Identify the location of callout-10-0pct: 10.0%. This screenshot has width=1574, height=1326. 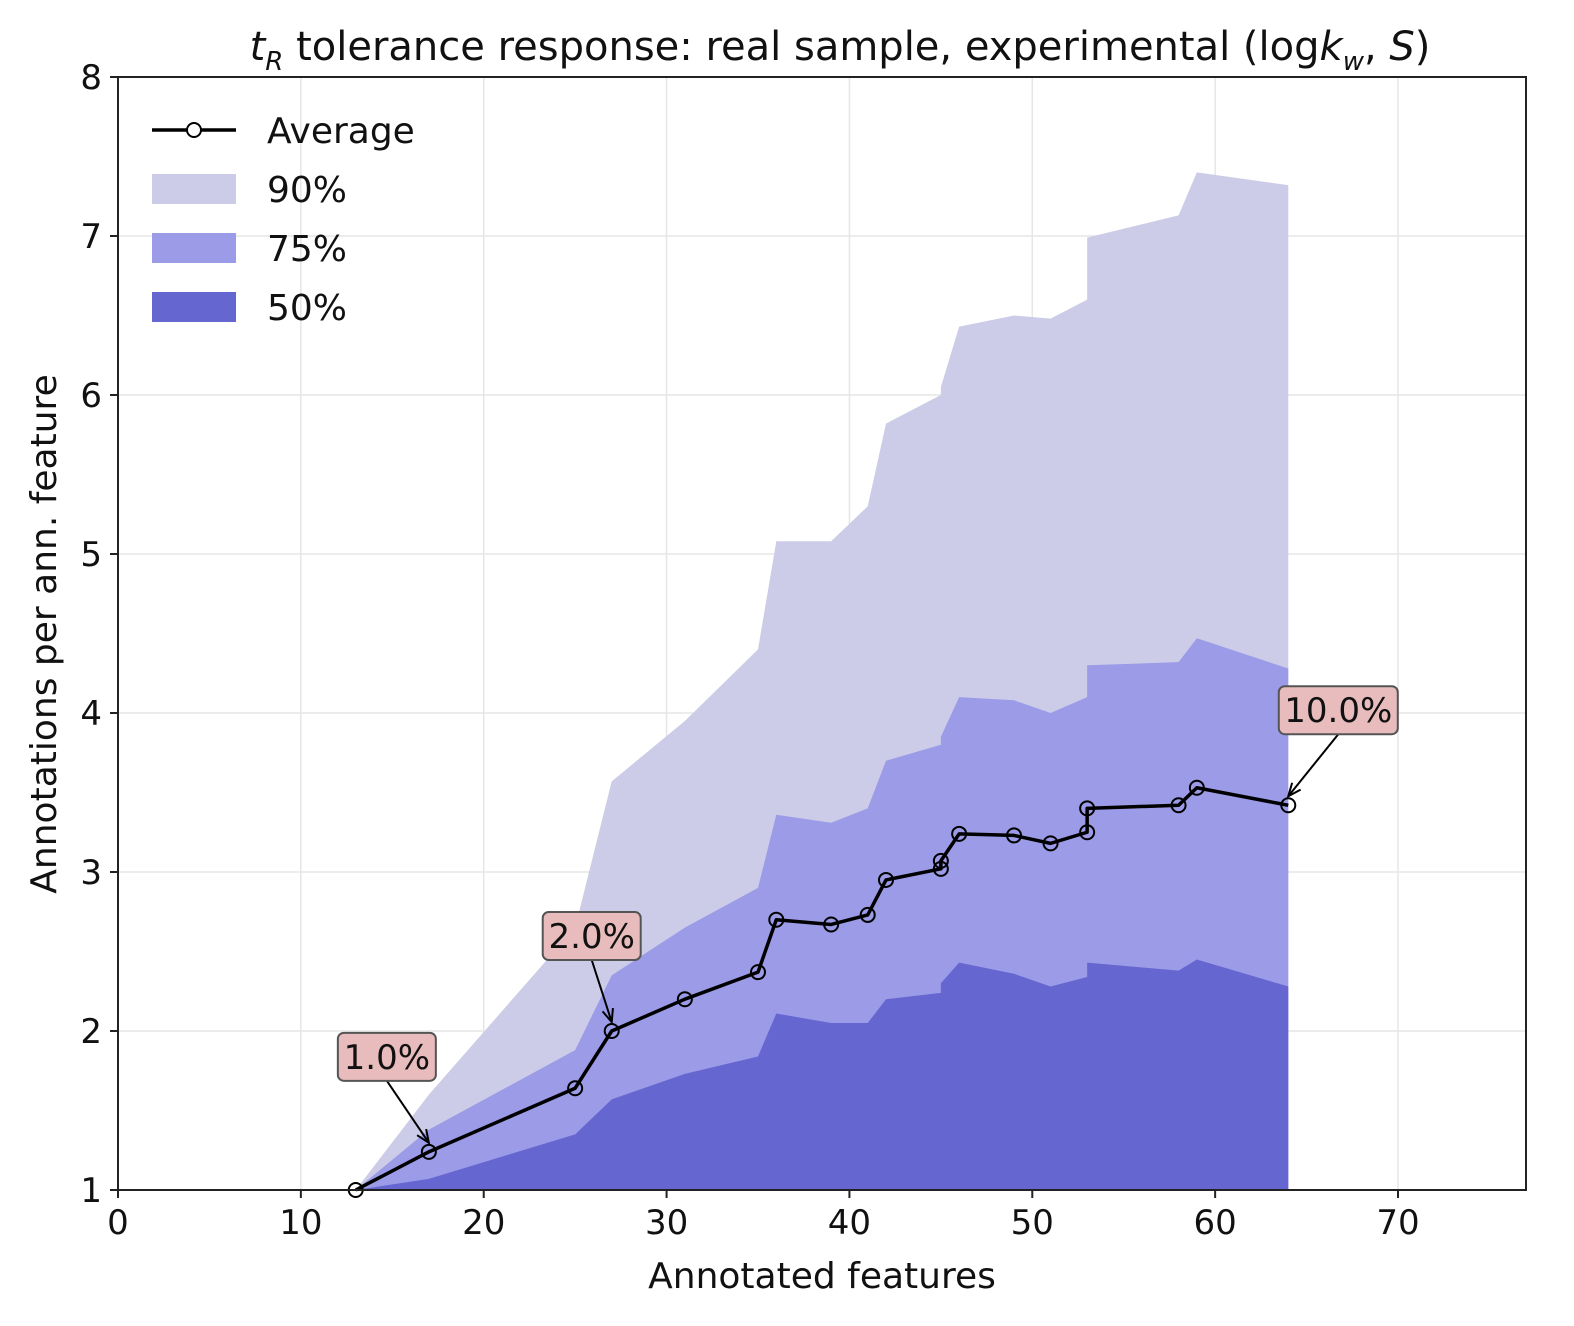
(1338, 742).